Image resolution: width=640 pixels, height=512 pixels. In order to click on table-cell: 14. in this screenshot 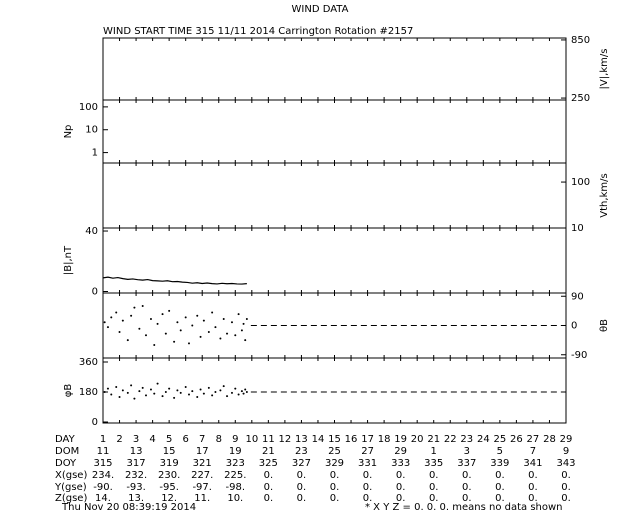, I will do `click(103, 498)`.